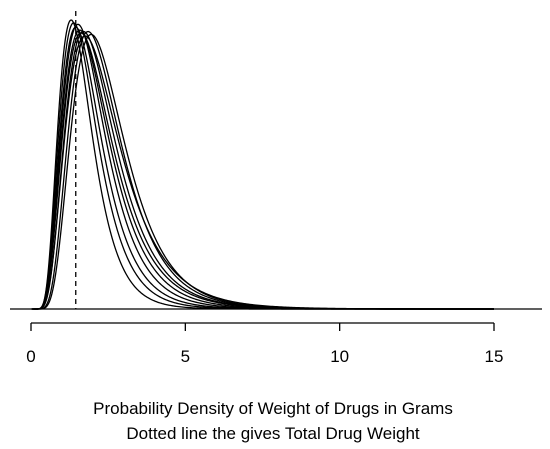 The height and width of the screenshot is (449, 550). What do you see at coordinates (494, 356) in the screenshot?
I see `x-tick-label: 15` at bounding box center [494, 356].